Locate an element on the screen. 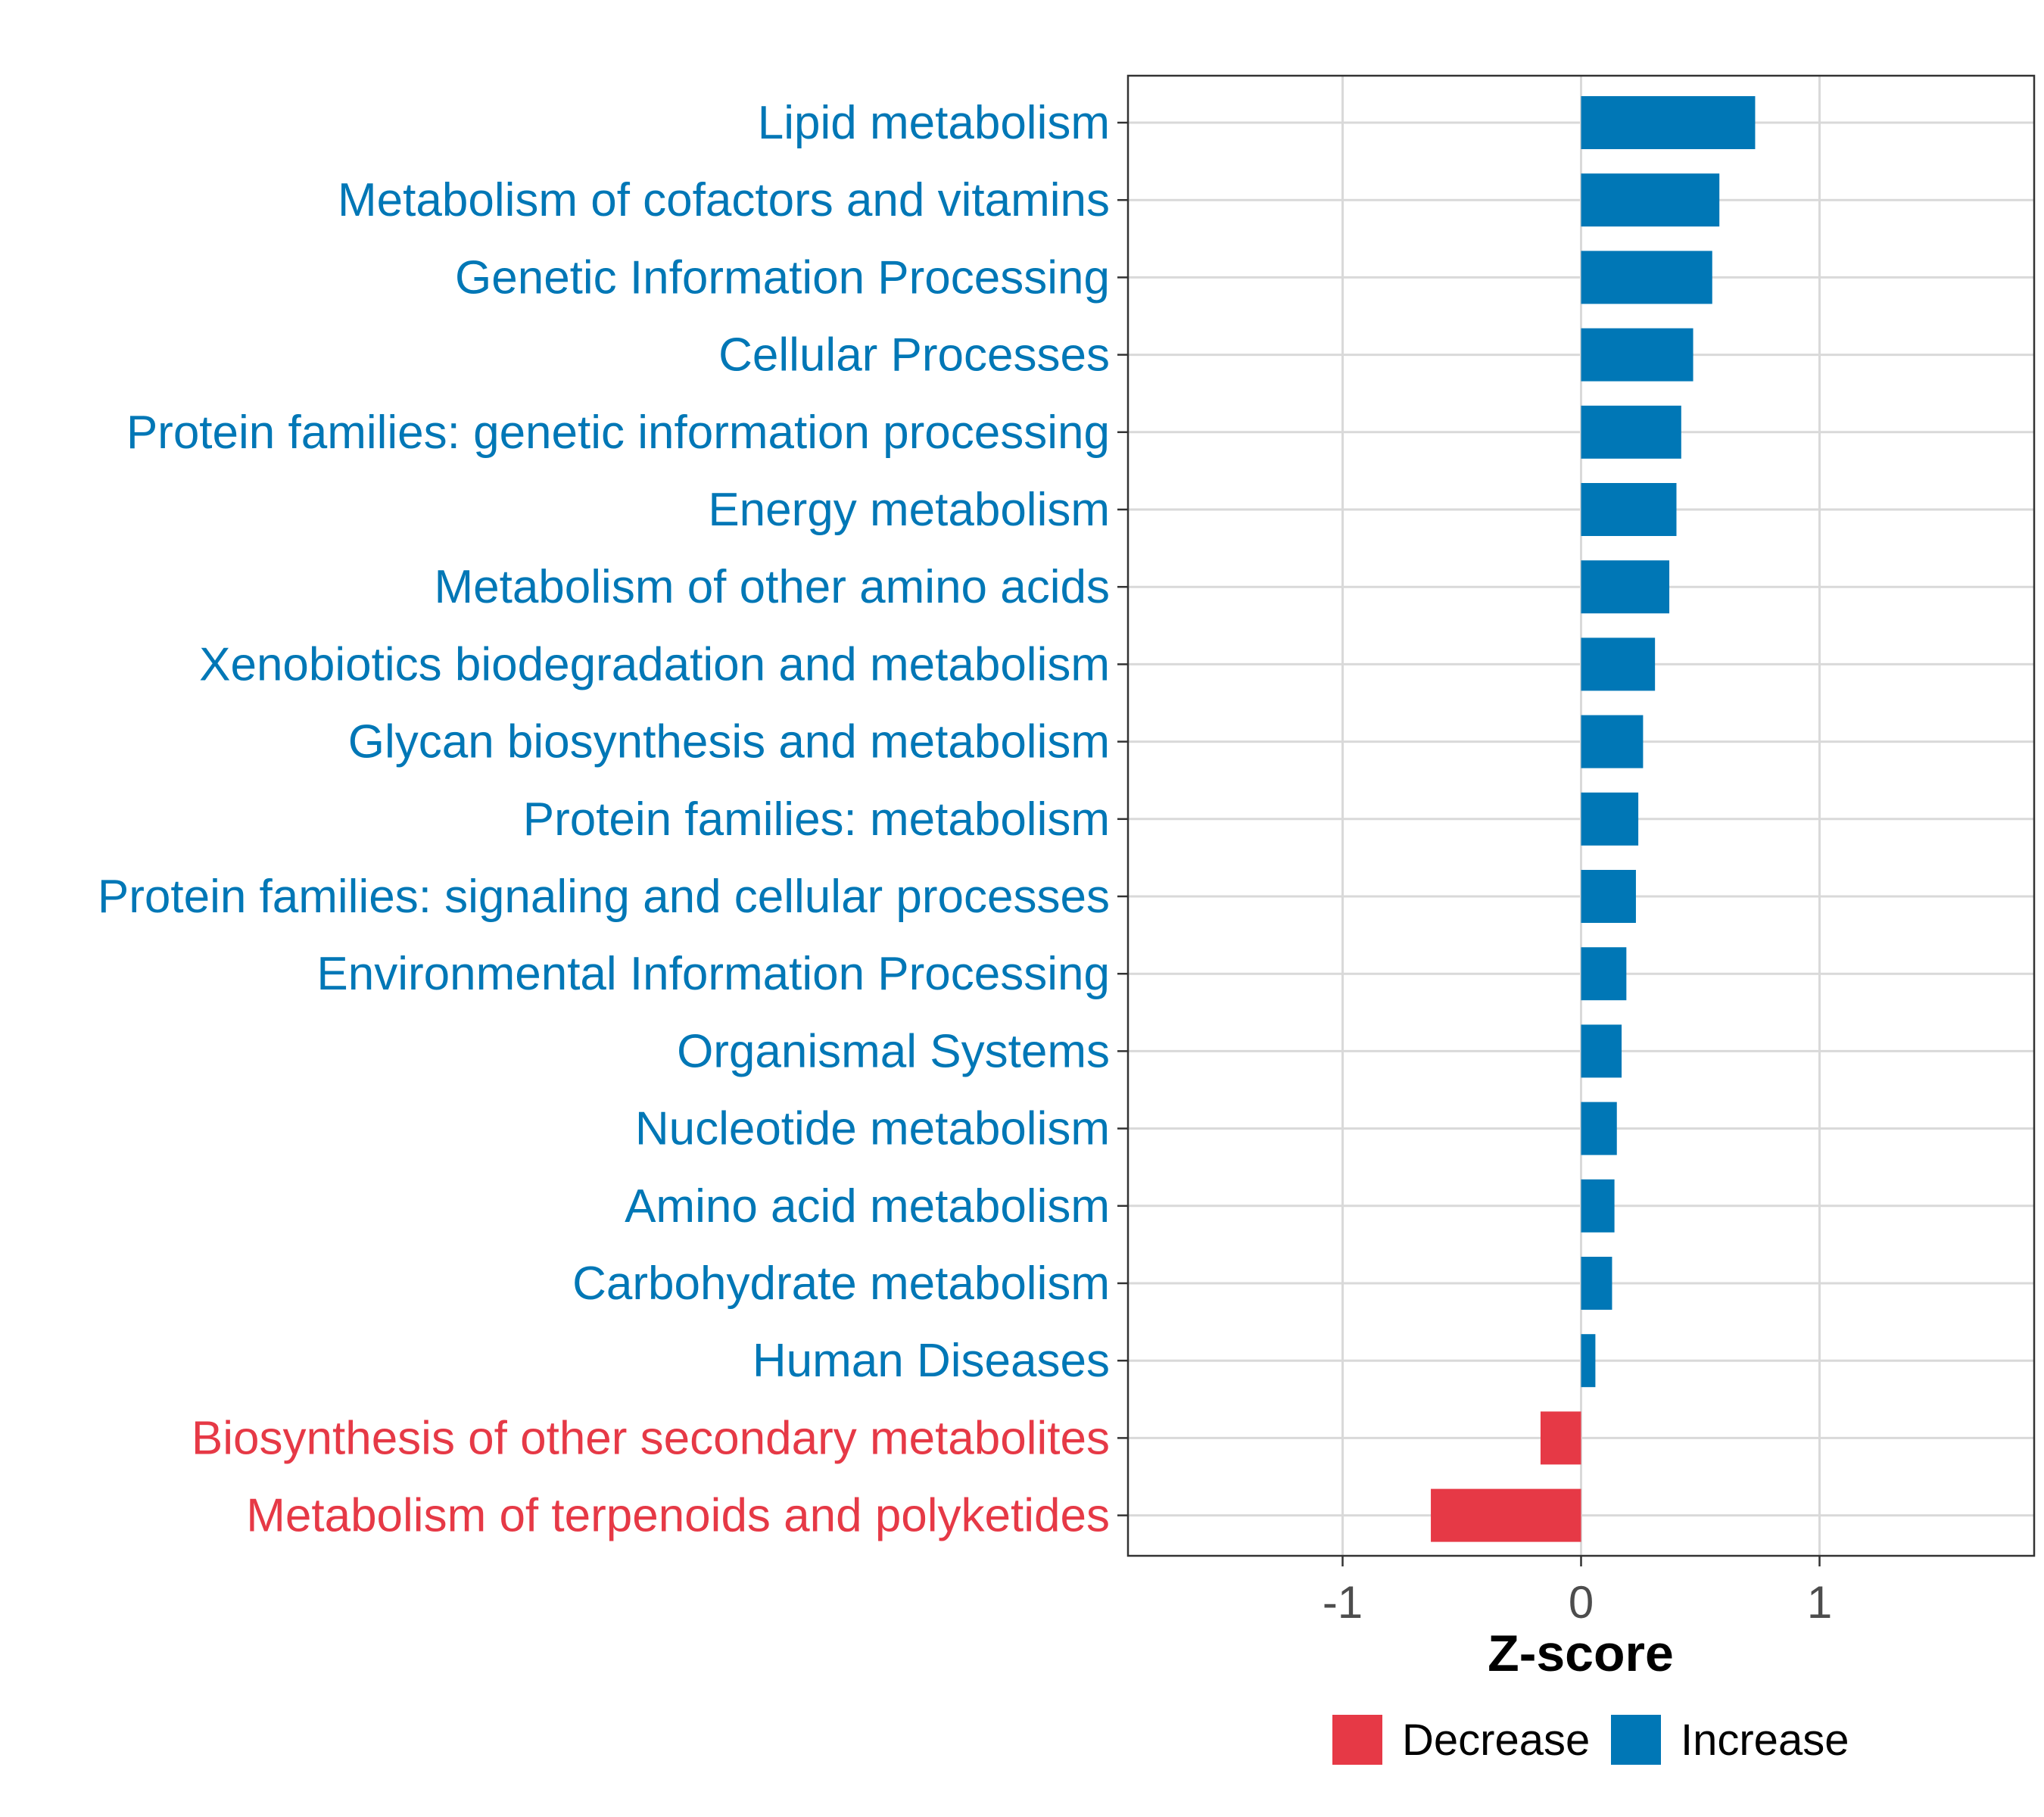 The width and height of the screenshot is (2044, 1817). x-tick-label: 0 is located at coordinates (1581, 1602).